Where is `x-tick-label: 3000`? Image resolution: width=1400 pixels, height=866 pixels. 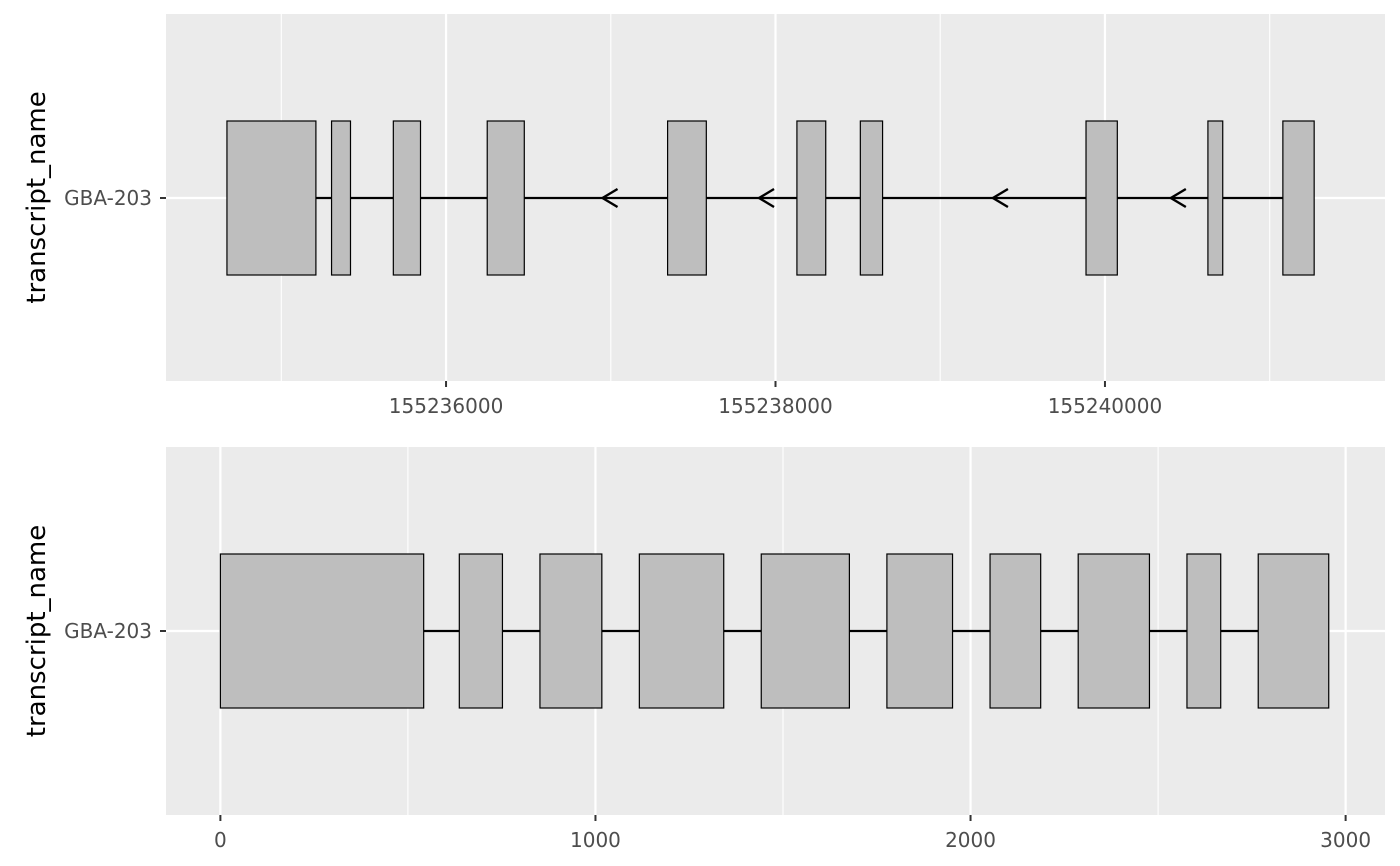 x-tick-label: 3000 is located at coordinates (1345, 840).